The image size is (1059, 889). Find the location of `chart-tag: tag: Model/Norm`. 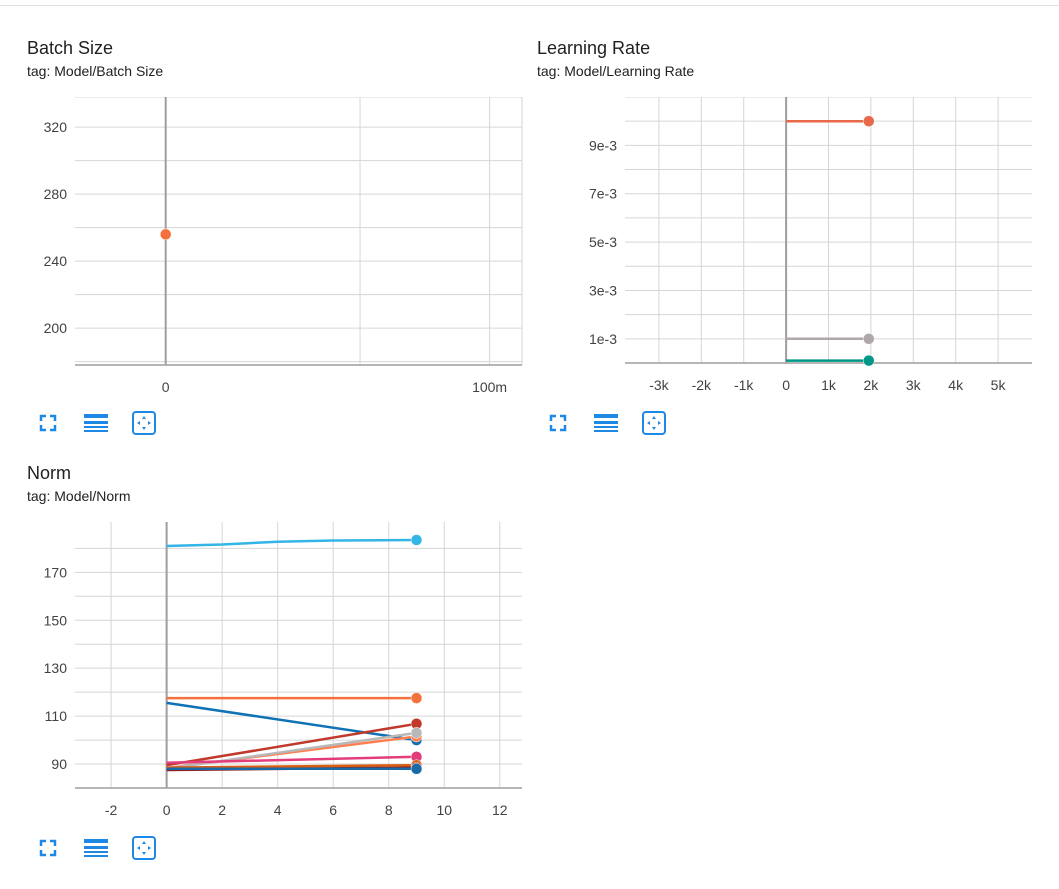

chart-tag: tag: Model/Norm is located at coordinates (79, 496).